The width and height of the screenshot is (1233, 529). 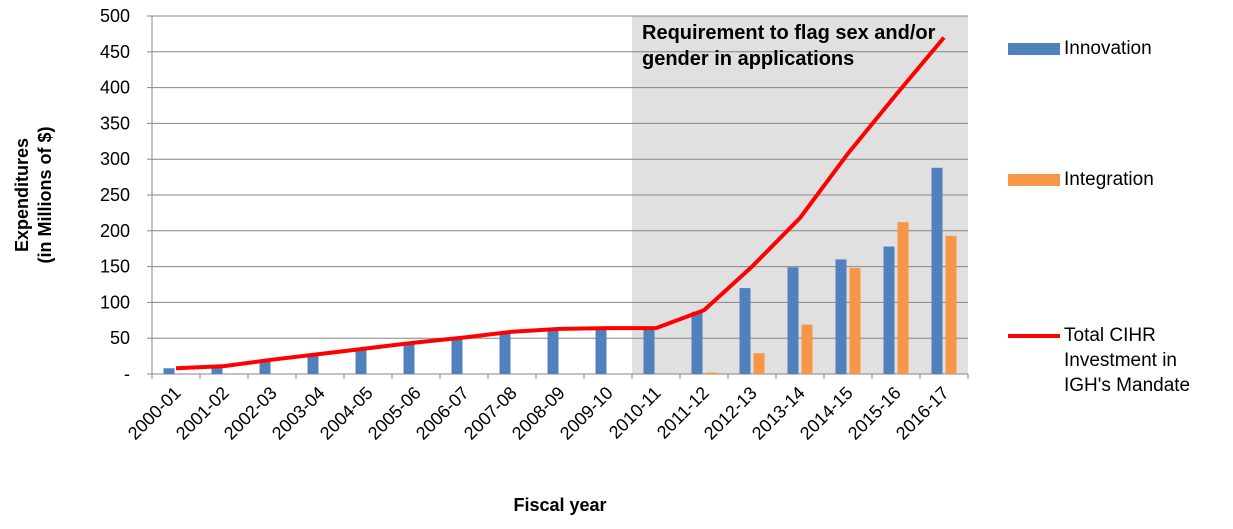 I want to click on y-tick-label: 150, so click(x=115, y=267).